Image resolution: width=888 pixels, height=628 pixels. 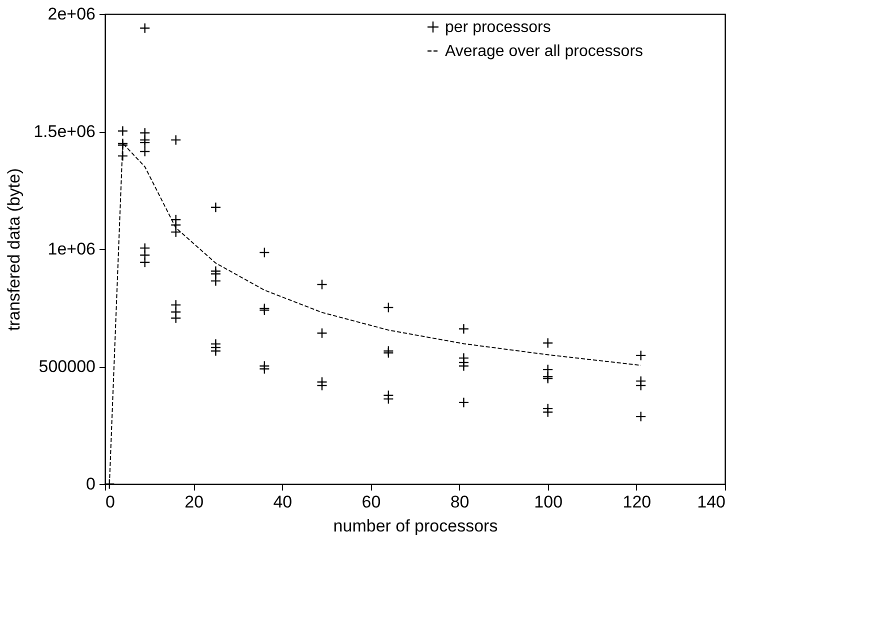 I want to click on x-axis-title: number of processors, so click(x=415, y=526).